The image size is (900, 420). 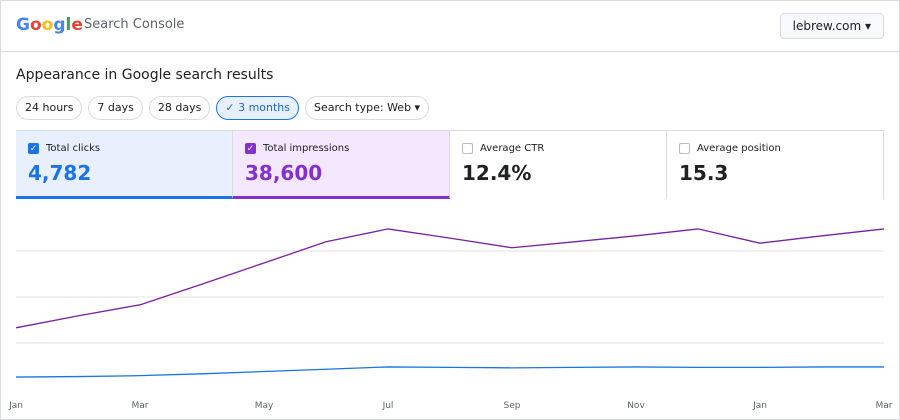 I want to click on product-name: Search Console, so click(x=134, y=24).